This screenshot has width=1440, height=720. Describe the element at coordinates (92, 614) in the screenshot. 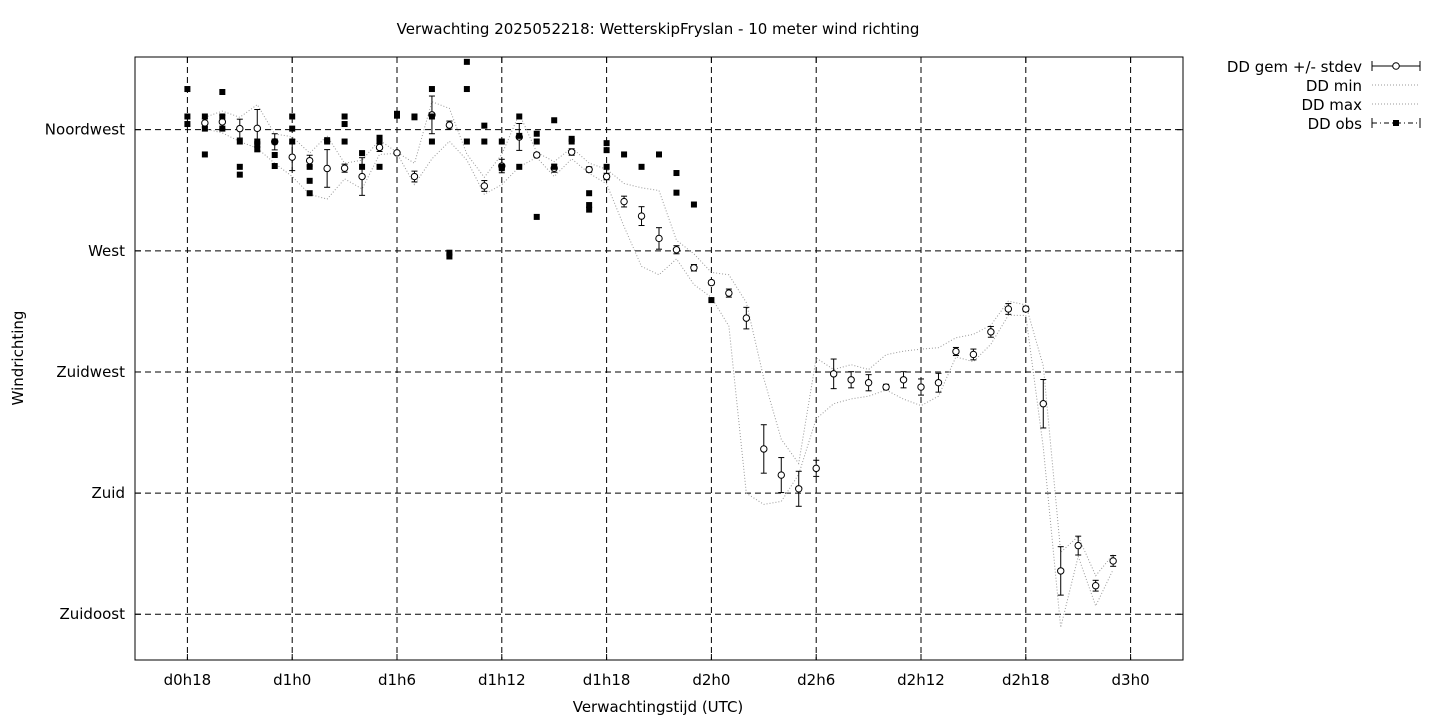

I see `y-tick-label: Zuidoost` at that location.